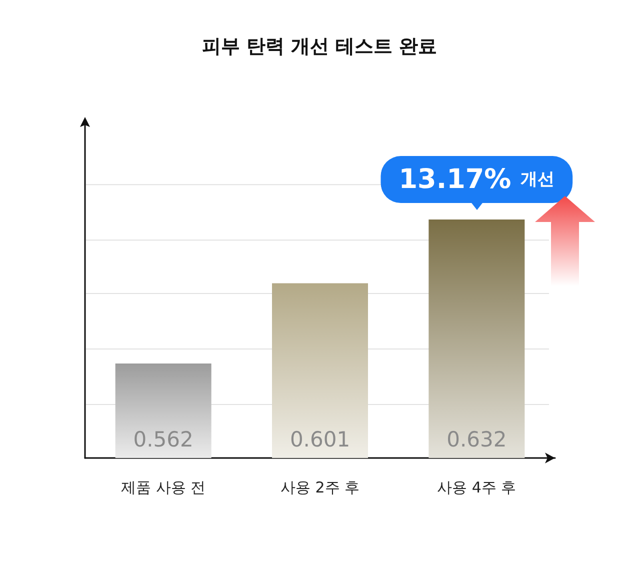 Image resolution: width=639 pixels, height=588 pixels. Describe the element at coordinates (320, 440) in the screenshot. I see `data-label: 0.601` at that location.